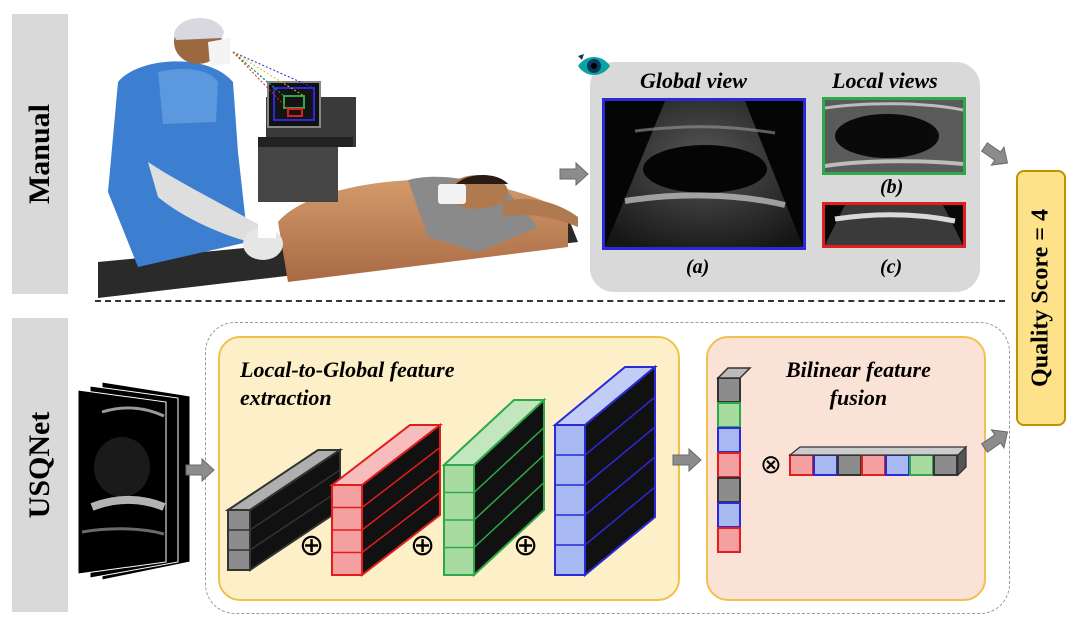 Image resolution: width=1081 pixels, height=630 pixels. Describe the element at coordinates (550, 301) in the screenshot. I see `section-divider` at that location.